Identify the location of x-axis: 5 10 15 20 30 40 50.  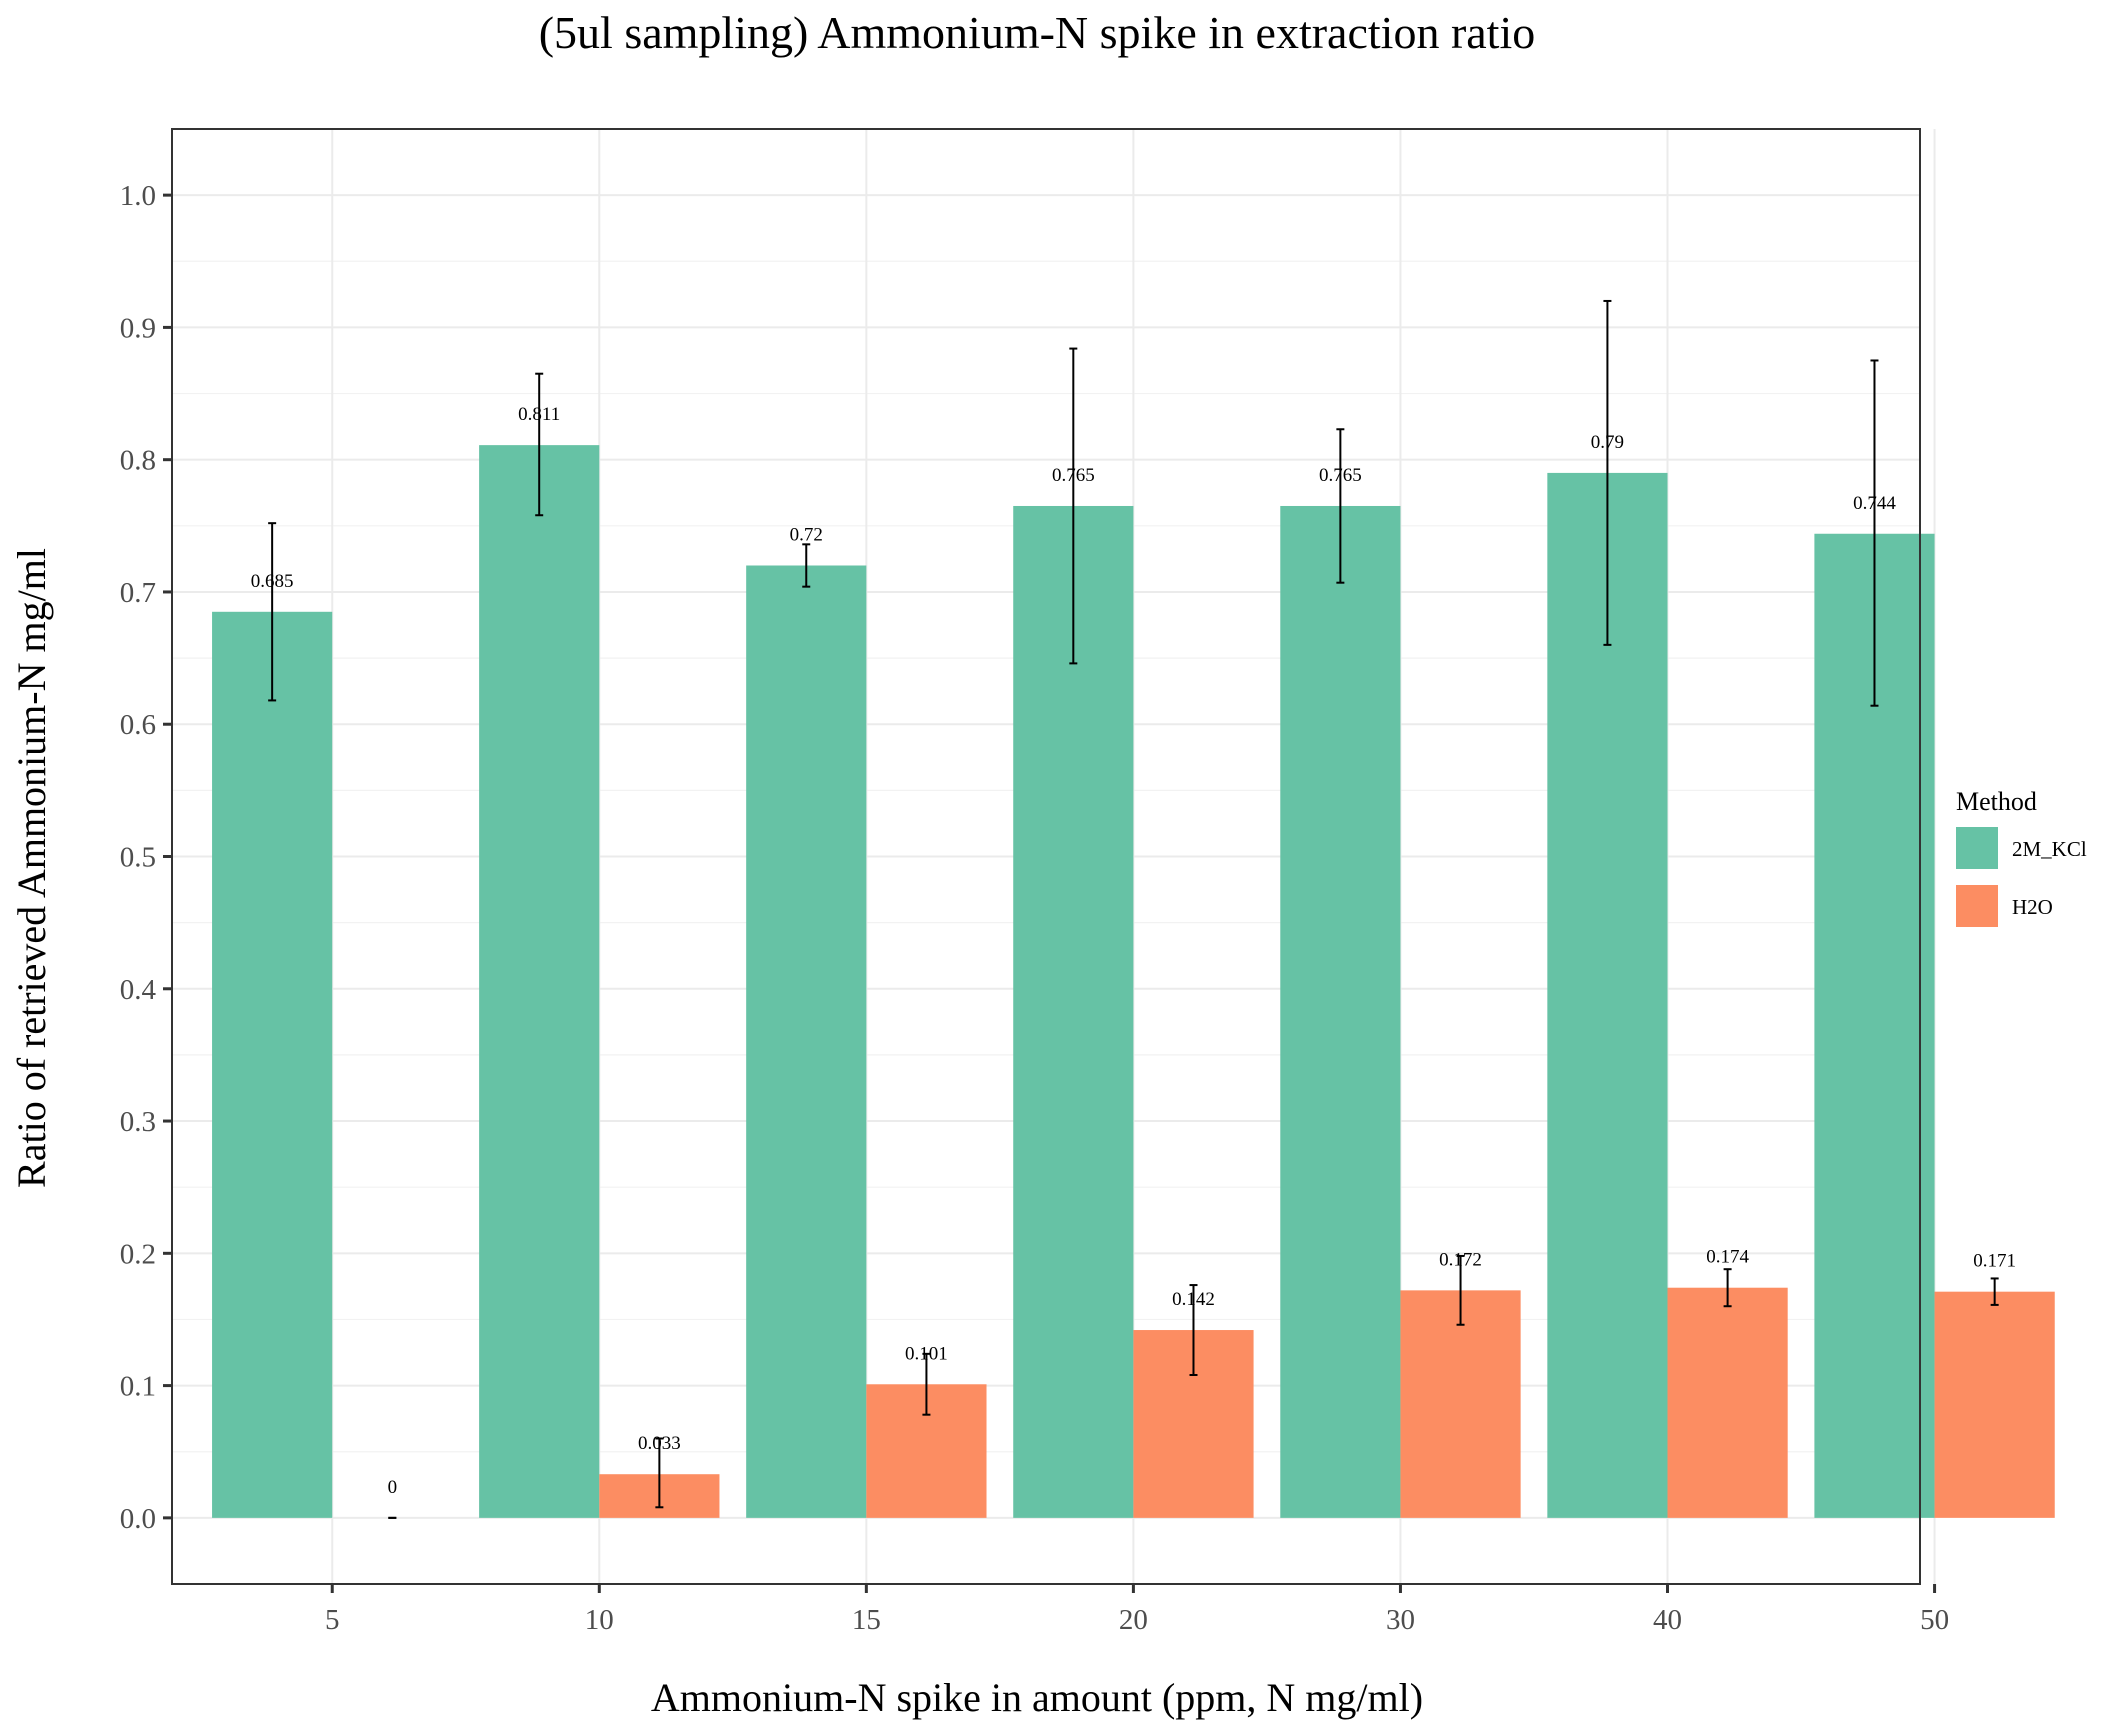
(1137, 1610).